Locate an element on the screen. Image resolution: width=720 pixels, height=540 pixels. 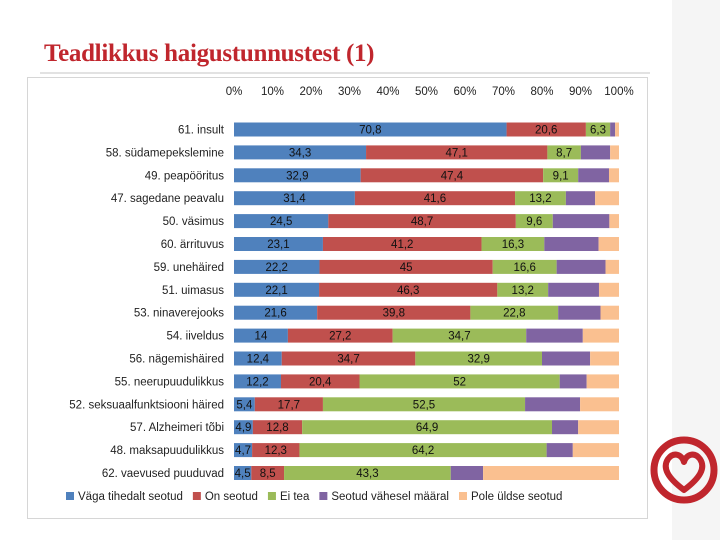
data-label: 22,1 is located at coordinates (276, 291).